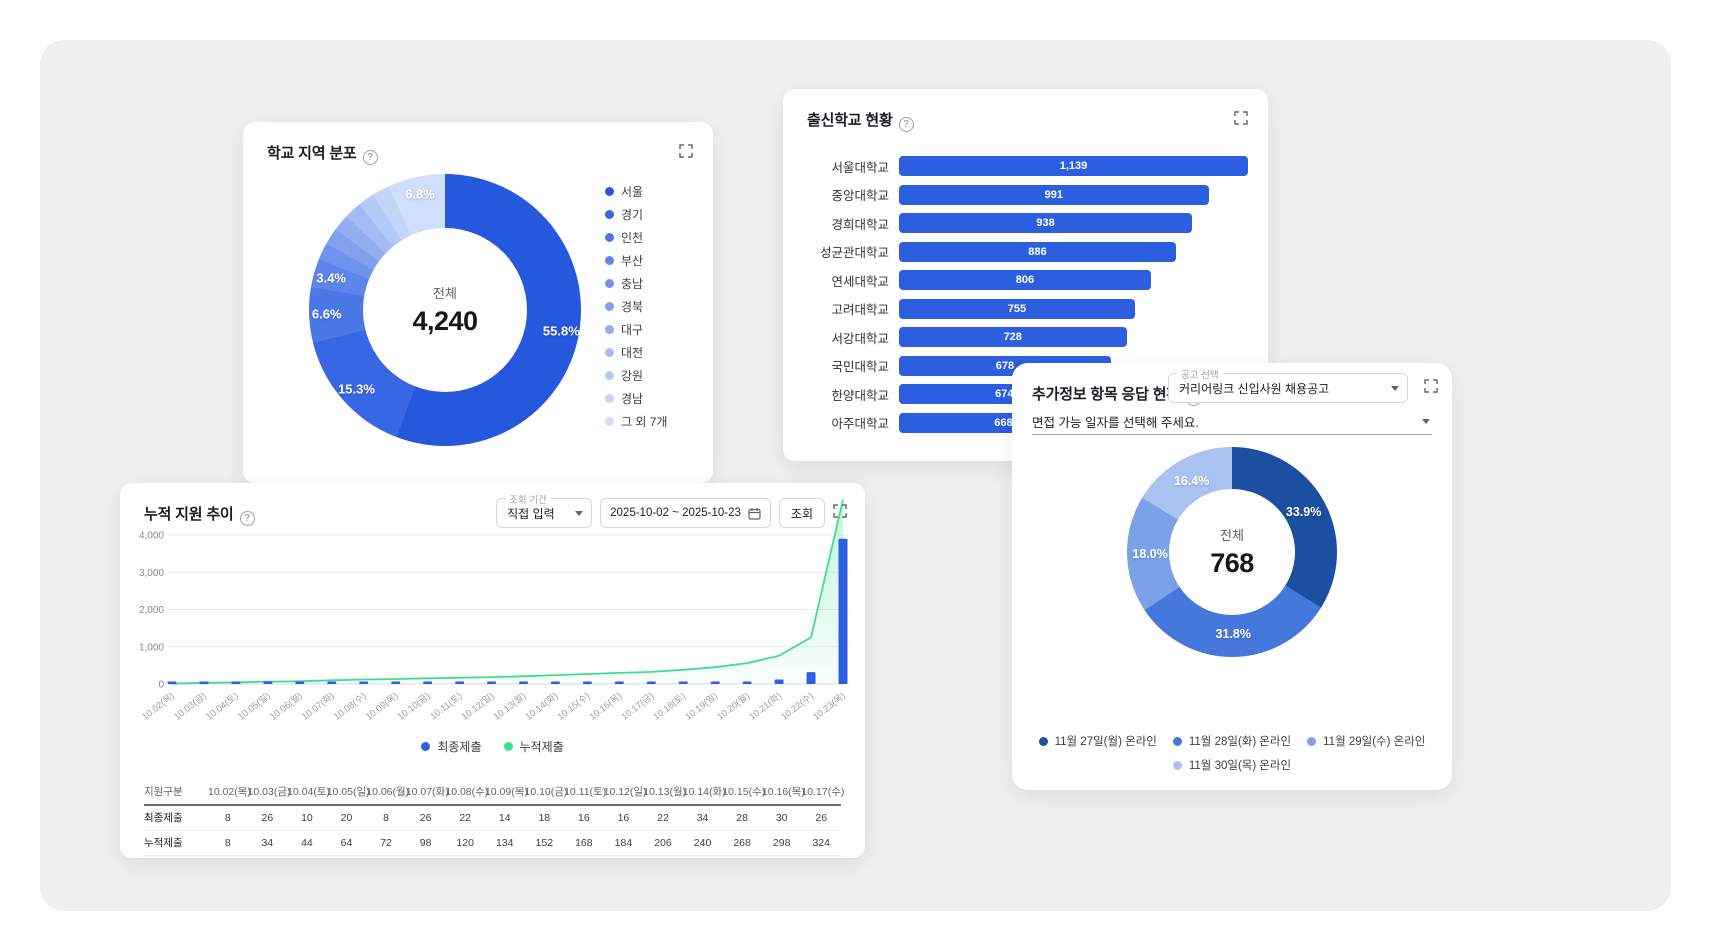 The image size is (1711, 951). I want to click on svg-text: 10.03(금), so click(190, 706).